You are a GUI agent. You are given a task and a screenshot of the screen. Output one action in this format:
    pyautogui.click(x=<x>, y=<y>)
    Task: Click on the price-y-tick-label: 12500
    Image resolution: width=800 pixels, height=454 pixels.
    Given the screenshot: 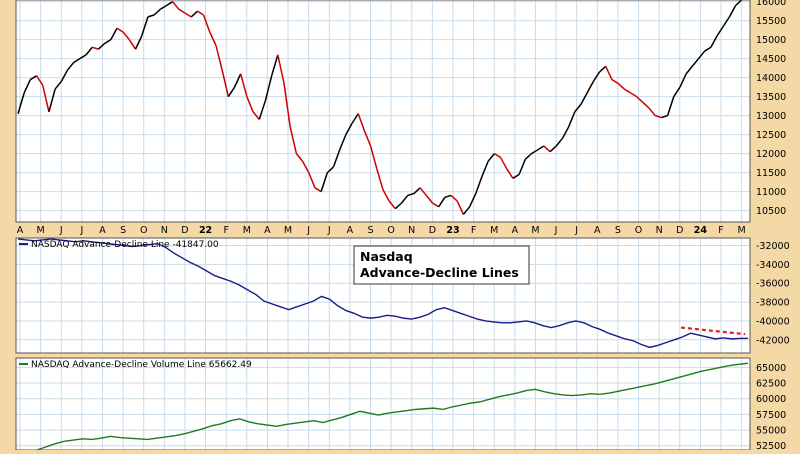 What is the action you would take?
    pyautogui.click(x=771, y=135)
    